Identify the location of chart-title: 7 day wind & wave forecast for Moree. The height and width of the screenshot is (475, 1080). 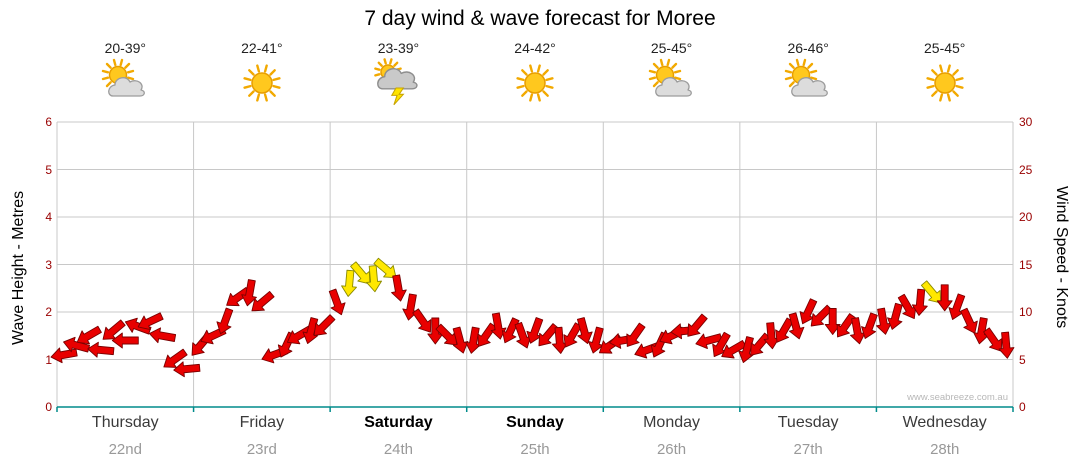
(540, 18).